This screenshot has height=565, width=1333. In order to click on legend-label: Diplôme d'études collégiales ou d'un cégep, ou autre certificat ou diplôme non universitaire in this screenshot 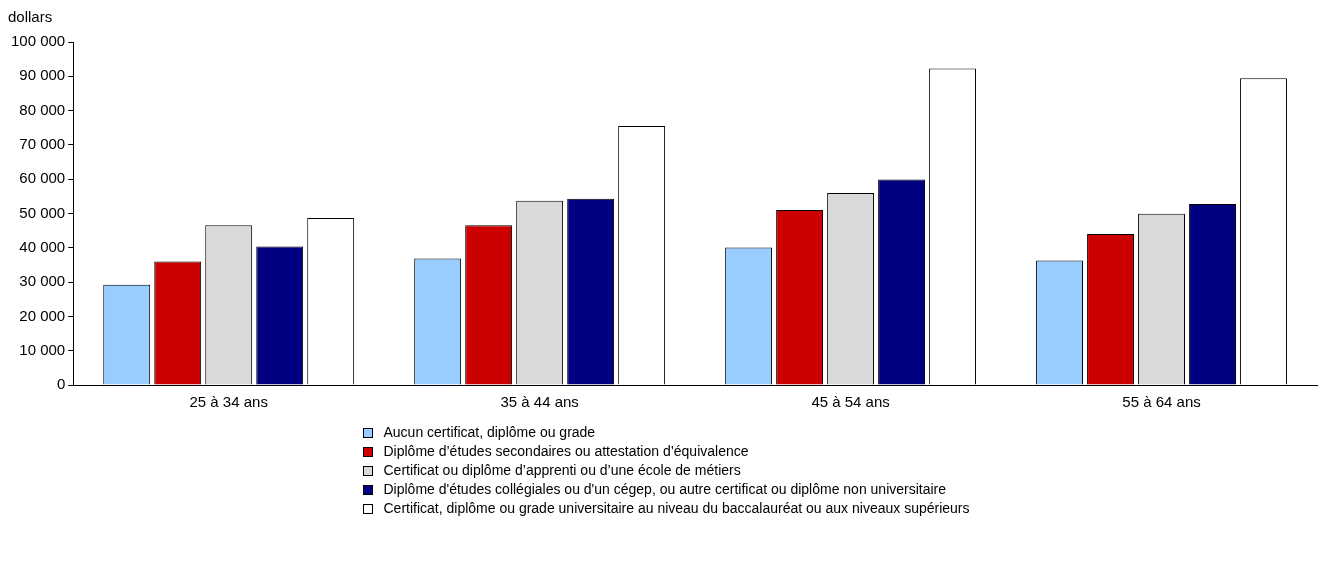, I will do `click(665, 489)`.